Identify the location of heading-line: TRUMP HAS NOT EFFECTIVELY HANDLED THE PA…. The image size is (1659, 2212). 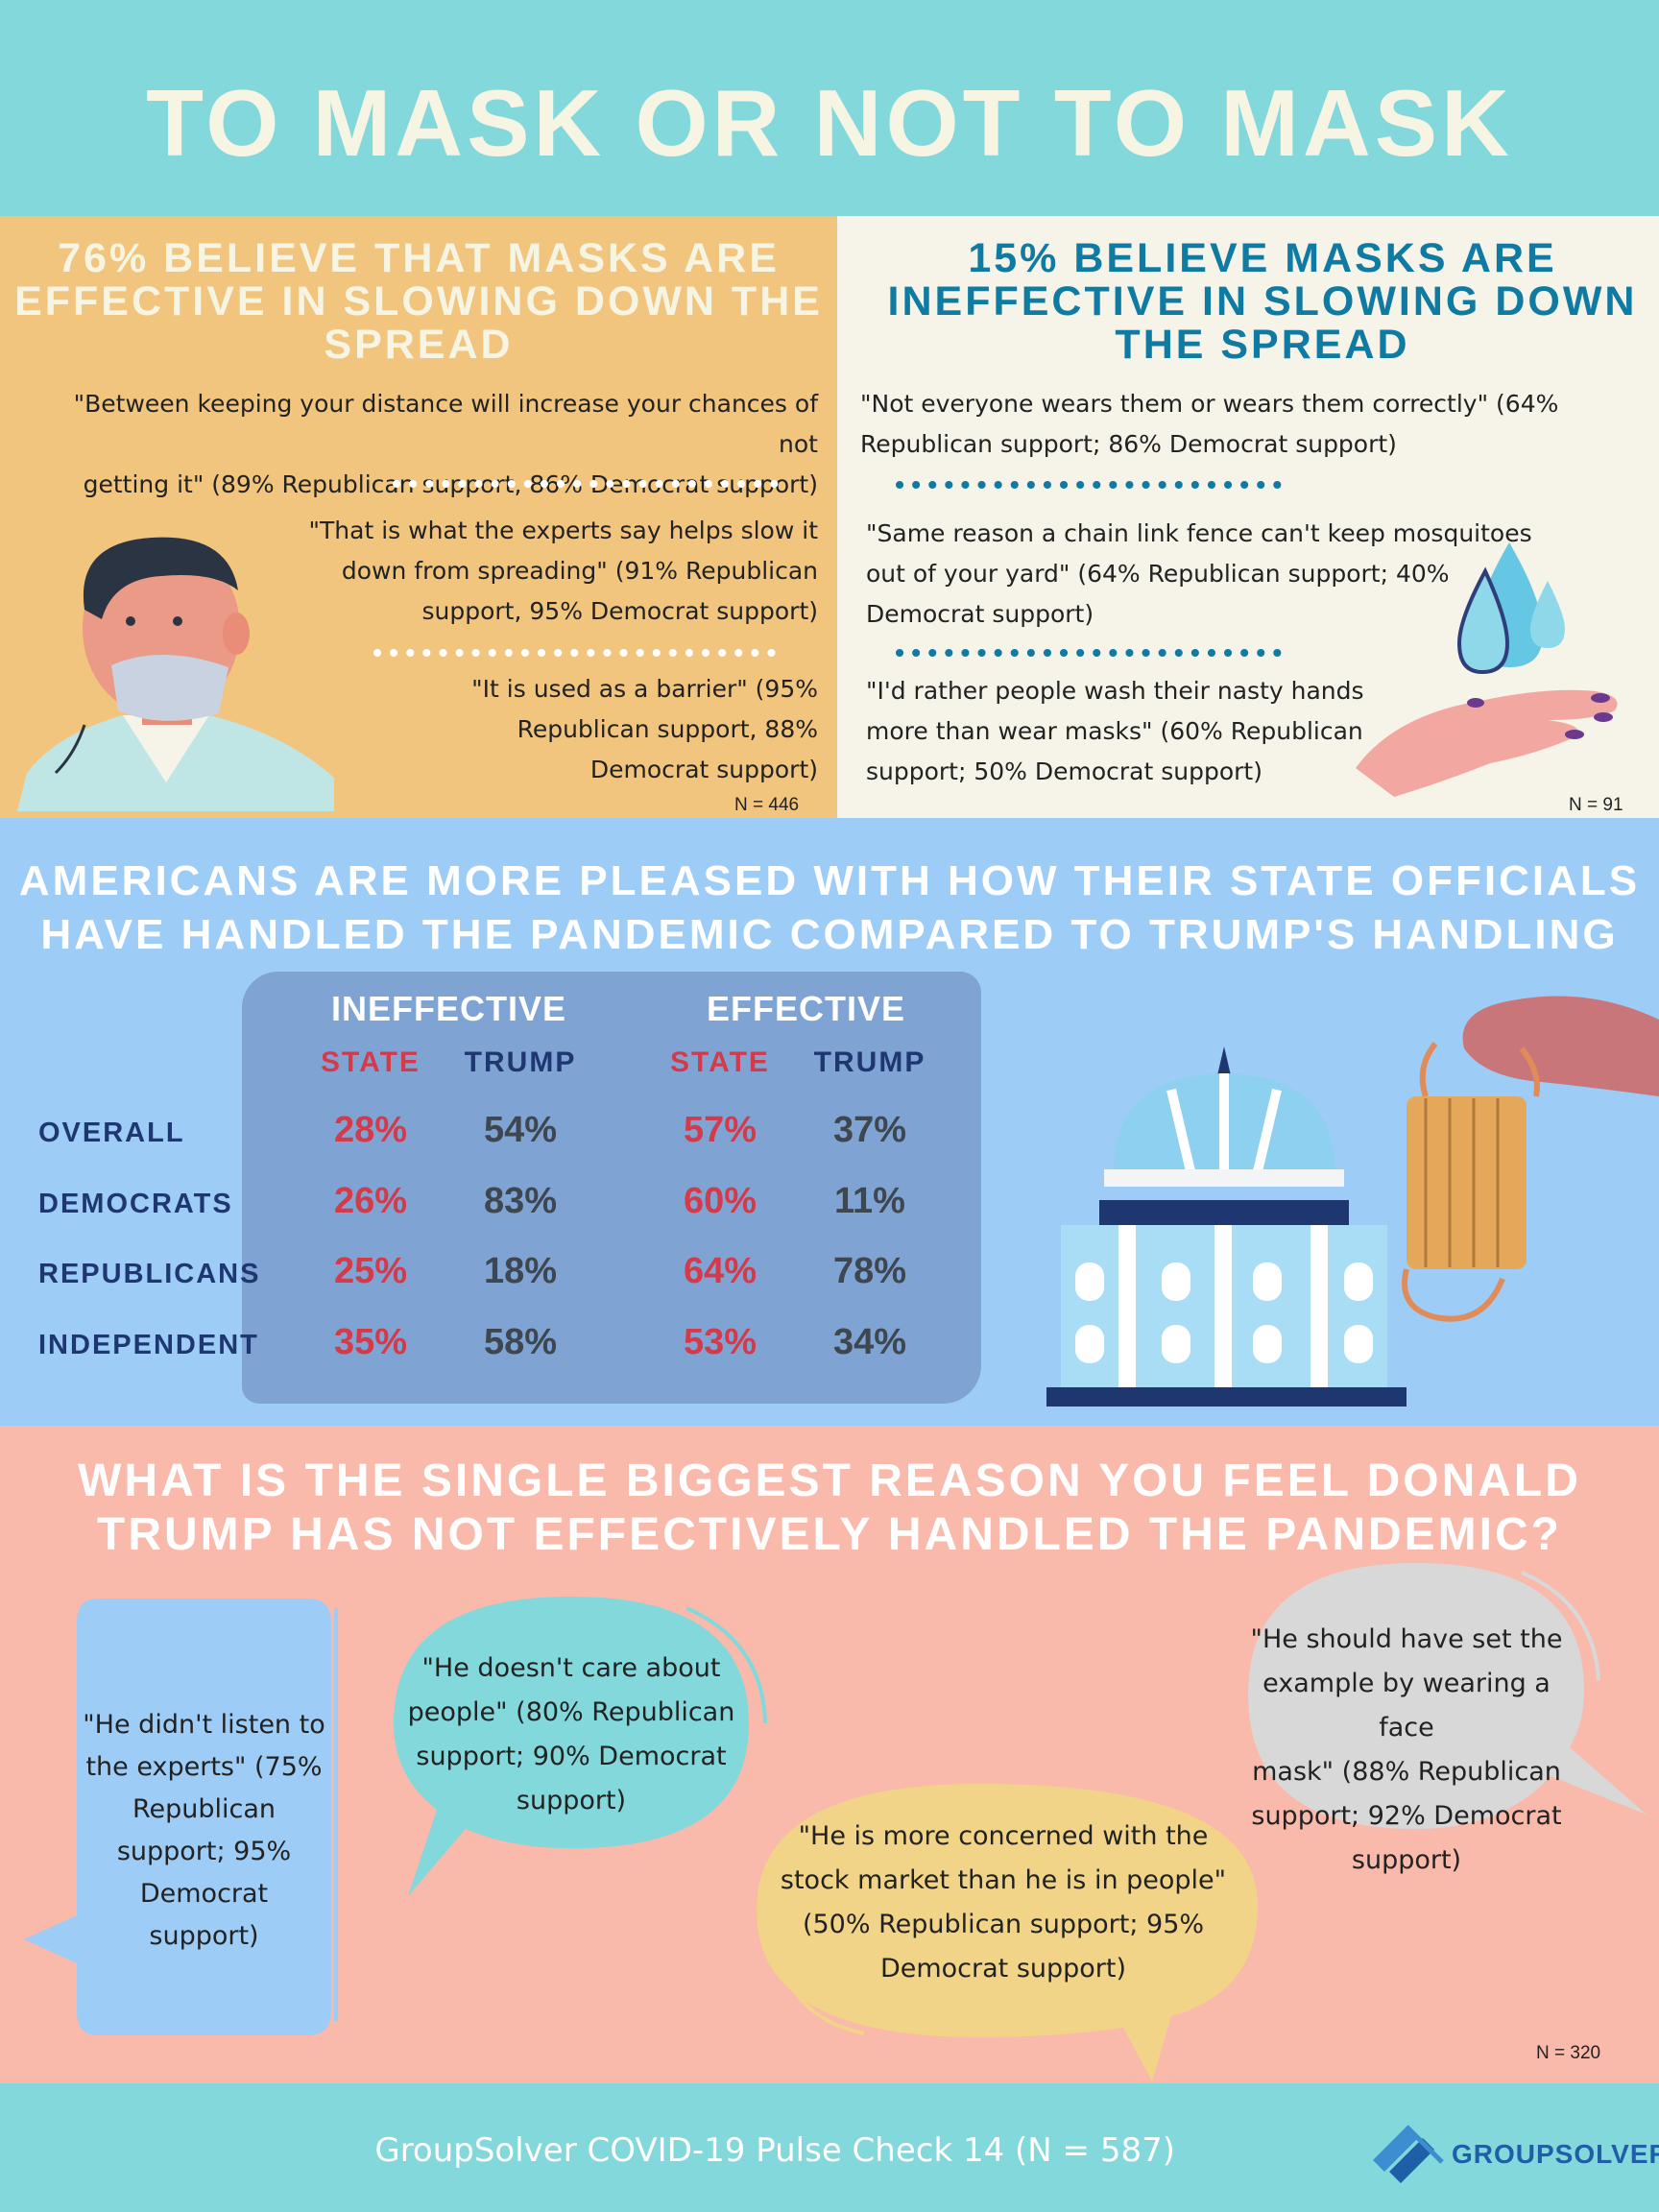
(829, 1534).